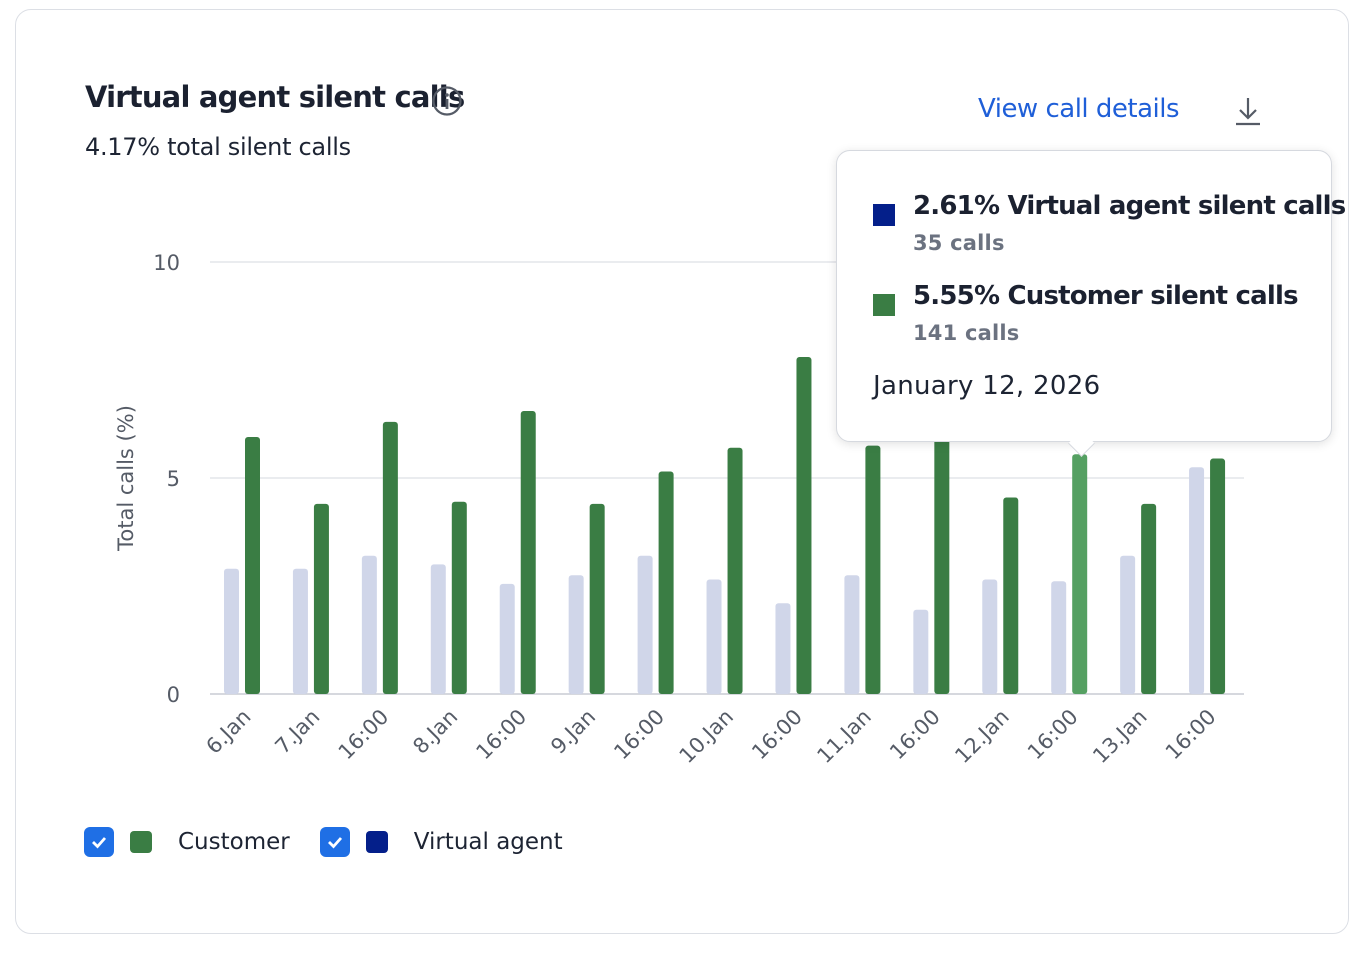 This screenshot has height=960, width=1366. I want to click on legend-swatch-virtual-agent, so click(376, 842).